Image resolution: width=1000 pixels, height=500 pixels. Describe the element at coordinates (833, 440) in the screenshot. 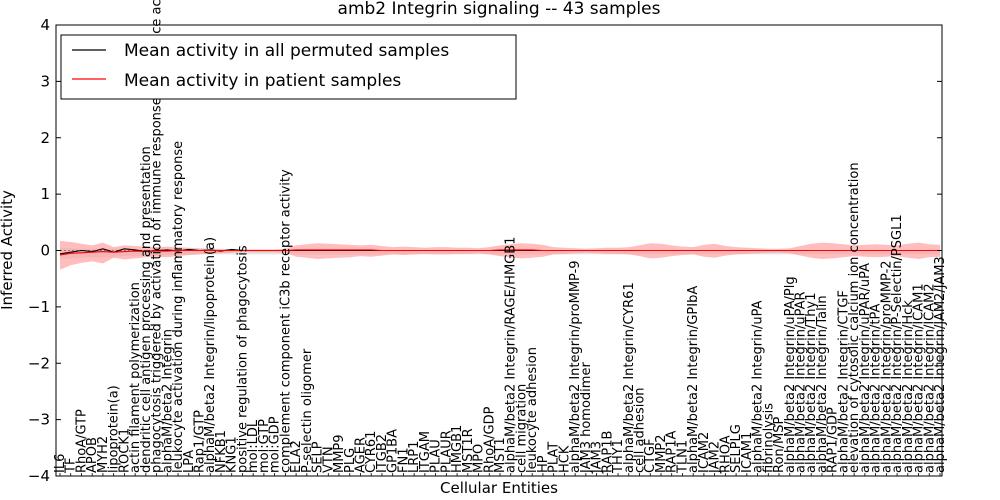

I see `entity-label: RAP1/GDP` at that location.